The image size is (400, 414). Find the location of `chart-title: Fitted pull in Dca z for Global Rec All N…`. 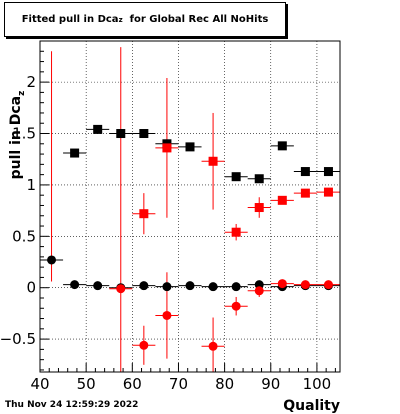

chart-title: Fitted pull in Dca z for Global Rec All N… is located at coordinates (145, 19).